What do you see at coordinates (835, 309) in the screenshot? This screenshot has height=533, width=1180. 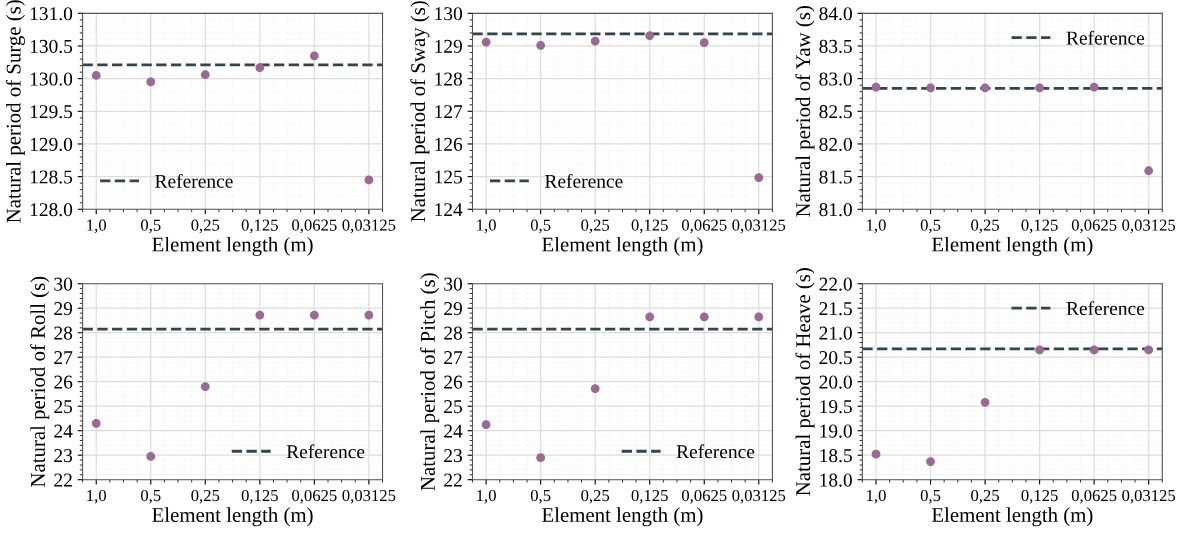 I see `y-tick-label: 21.5` at bounding box center [835, 309].